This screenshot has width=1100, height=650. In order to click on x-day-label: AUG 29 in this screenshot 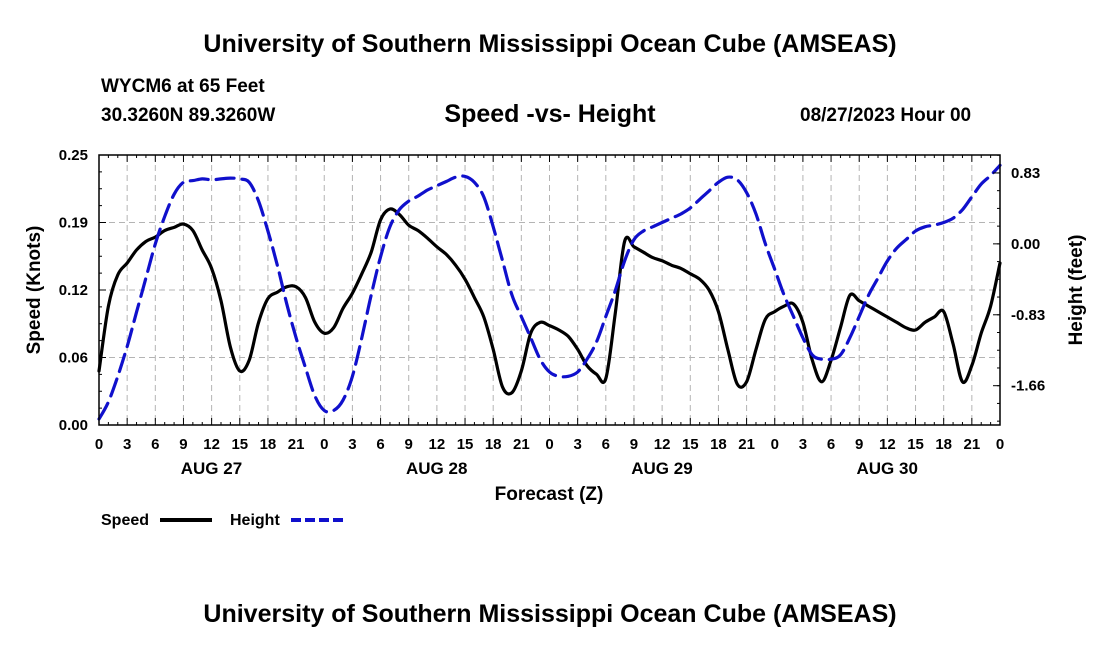, I will do `click(661, 468)`.